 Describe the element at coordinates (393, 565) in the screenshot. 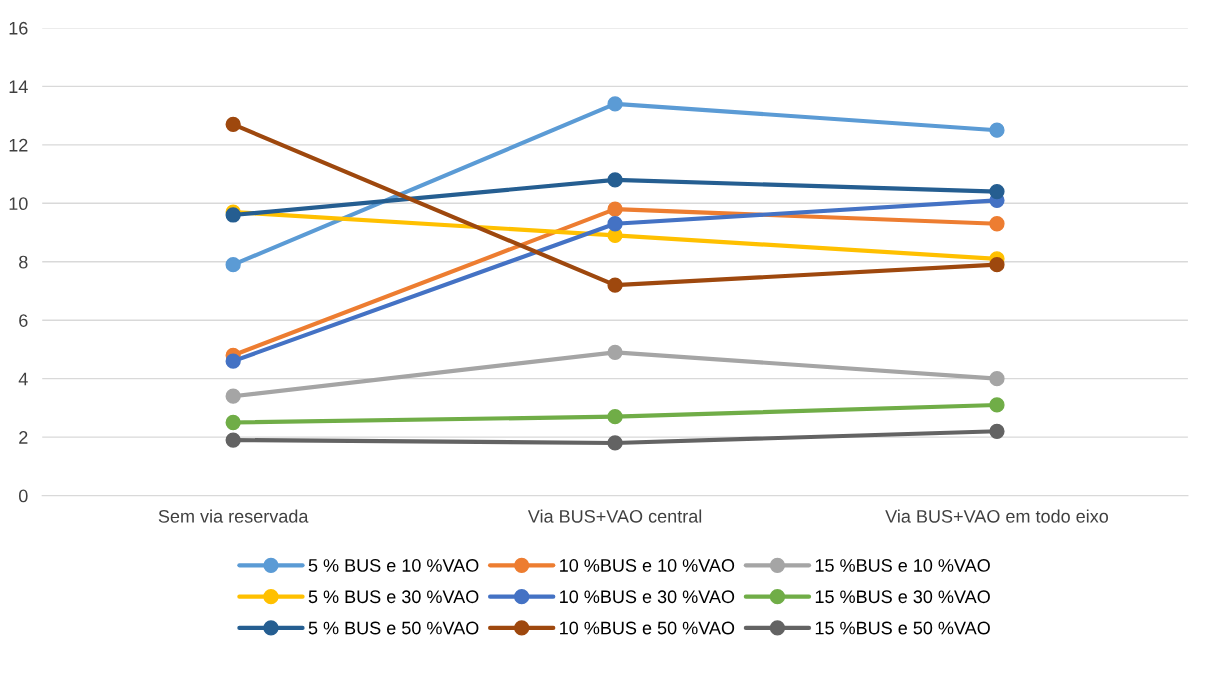

I see `legend-label: 5 % BUS e 10 %VAO` at that location.